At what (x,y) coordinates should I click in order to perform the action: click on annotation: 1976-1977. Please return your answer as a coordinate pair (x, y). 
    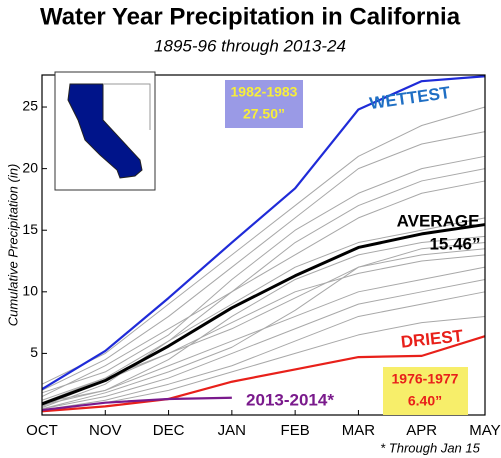
    Looking at the image, I should click on (425, 379).